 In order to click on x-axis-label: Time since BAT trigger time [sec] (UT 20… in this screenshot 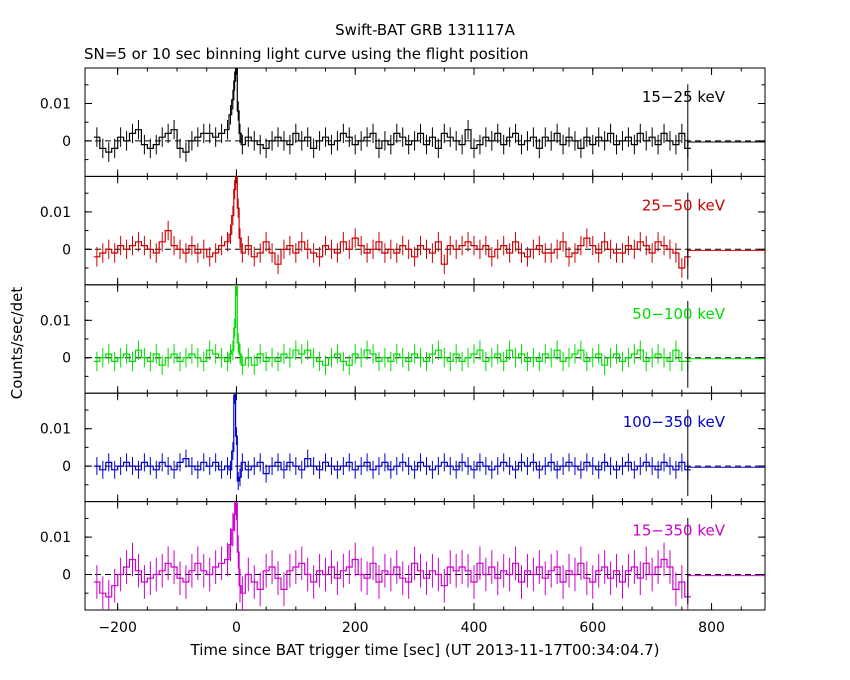, I will do `click(425, 650)`.